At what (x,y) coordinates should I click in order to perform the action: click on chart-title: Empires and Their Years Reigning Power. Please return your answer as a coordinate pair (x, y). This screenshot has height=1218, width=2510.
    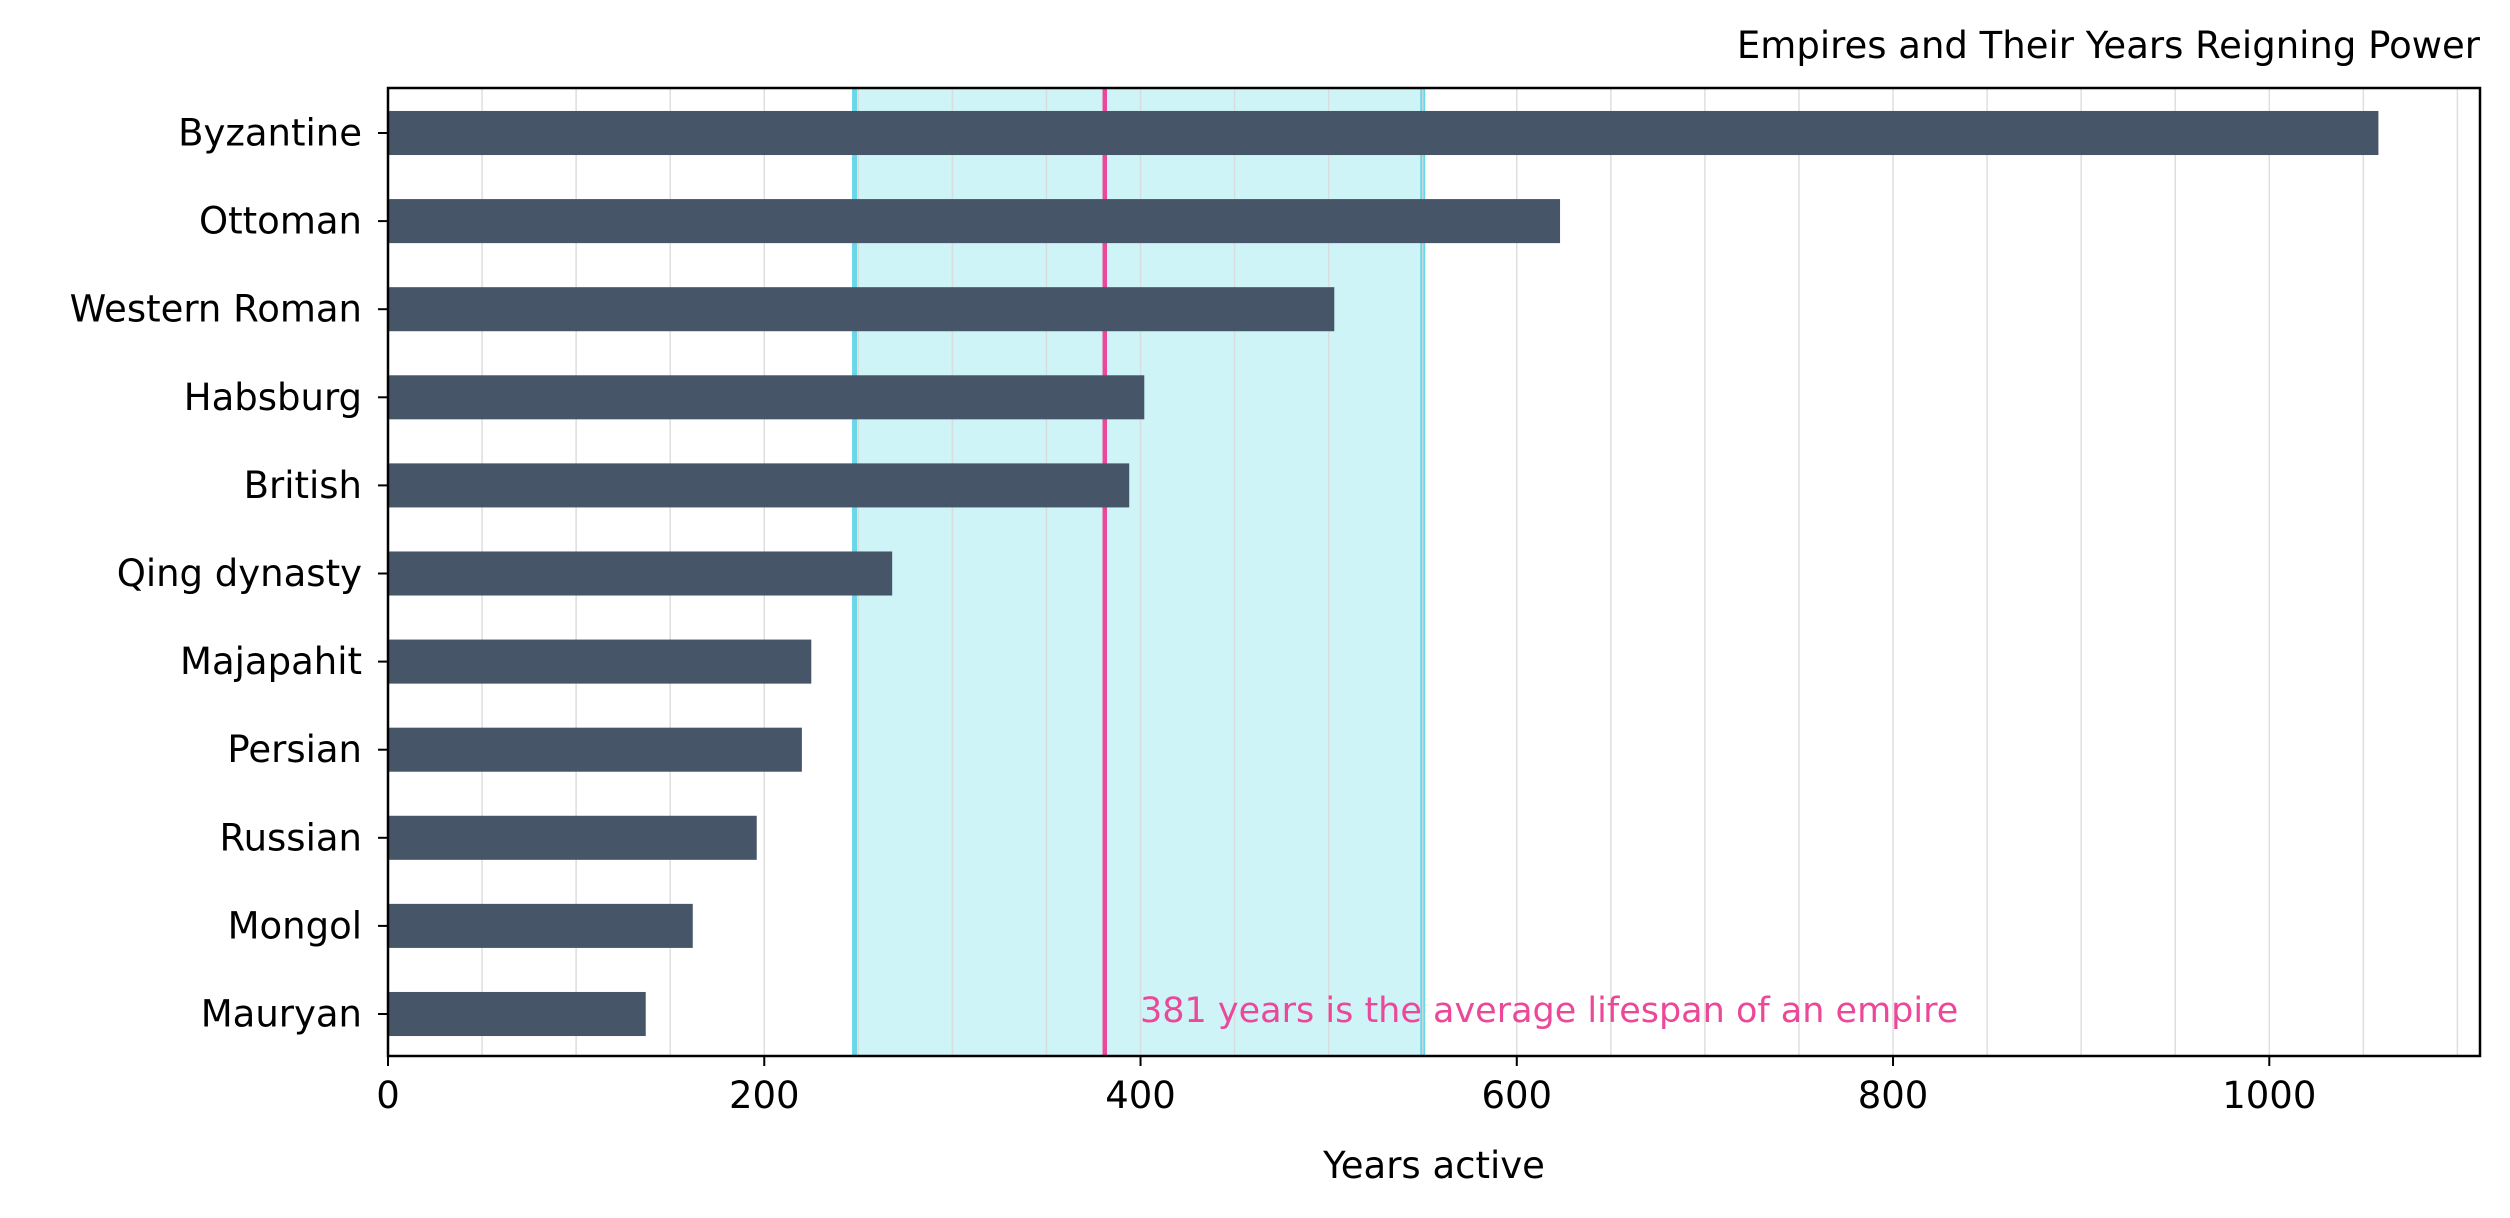
    Looking at the image, I should click on (2109, 45).